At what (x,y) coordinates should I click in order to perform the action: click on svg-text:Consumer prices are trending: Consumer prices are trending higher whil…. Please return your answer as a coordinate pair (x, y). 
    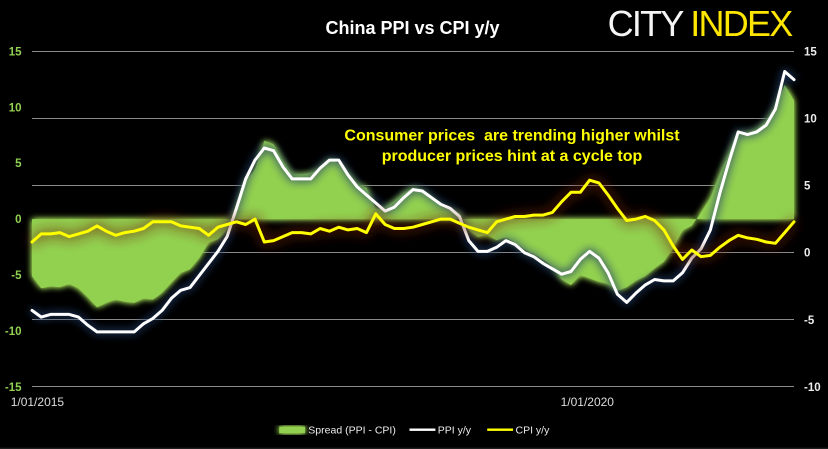
    Looking at the image, I should click on (512, 136).